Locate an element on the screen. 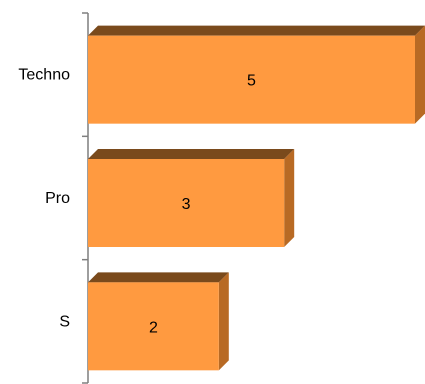 This screenshot has width=425, height=384. category-label: Pro is located at coordinates (57, 198).